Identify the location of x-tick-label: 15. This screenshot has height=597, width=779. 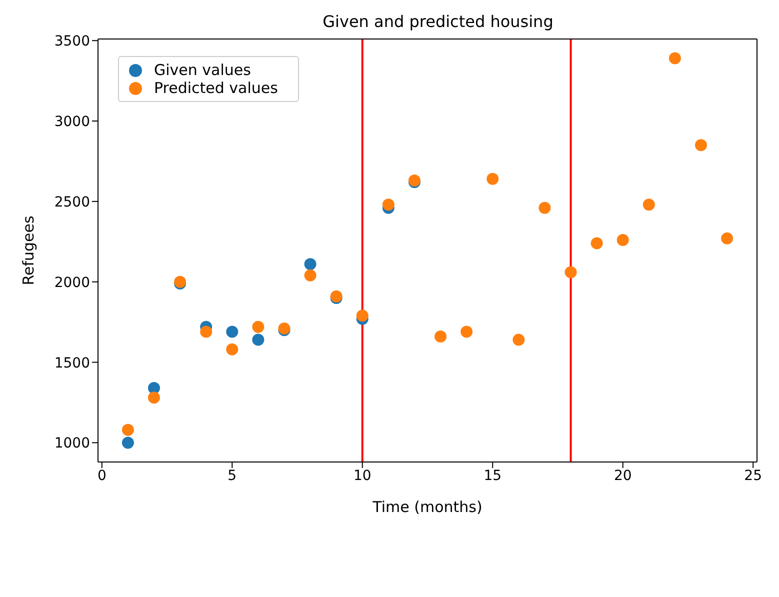
(493, 476).